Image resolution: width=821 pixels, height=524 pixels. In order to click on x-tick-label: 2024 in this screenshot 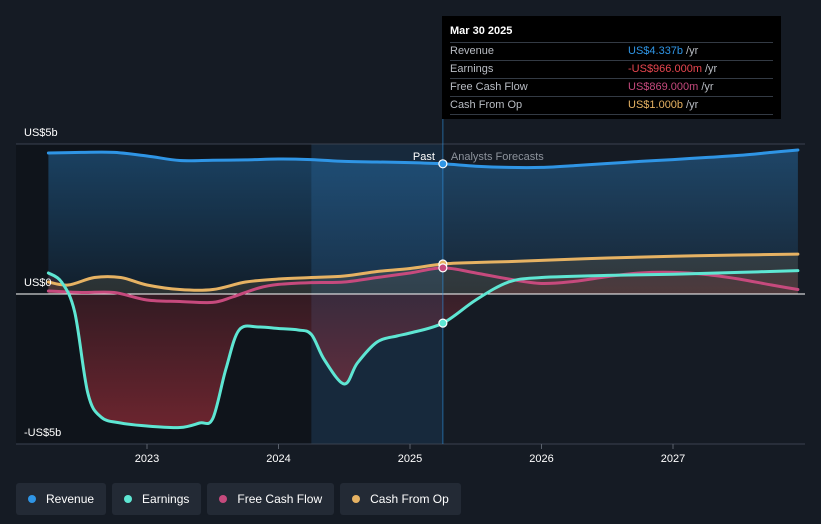, I will do `click(278, 459)`.